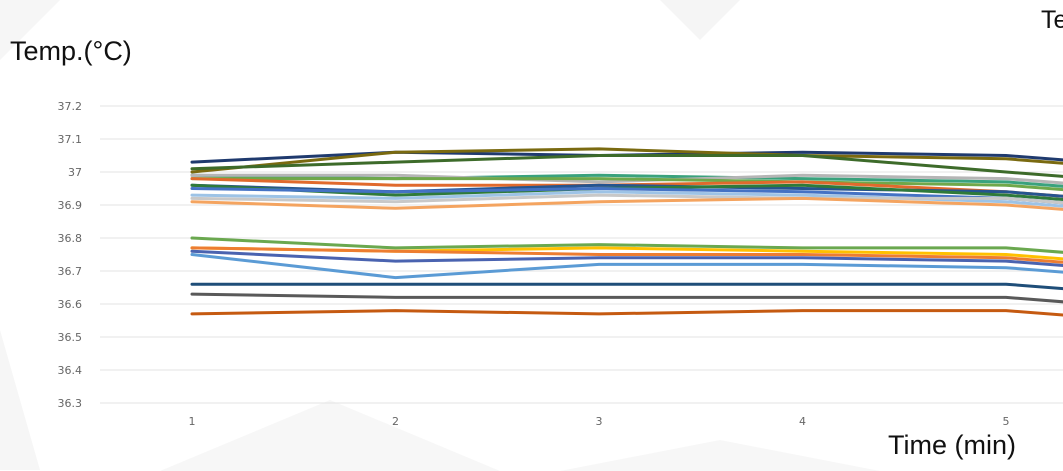 The image size is (1063, 471). I want to click on y-tick-label: 37.1, so click(70, 139).